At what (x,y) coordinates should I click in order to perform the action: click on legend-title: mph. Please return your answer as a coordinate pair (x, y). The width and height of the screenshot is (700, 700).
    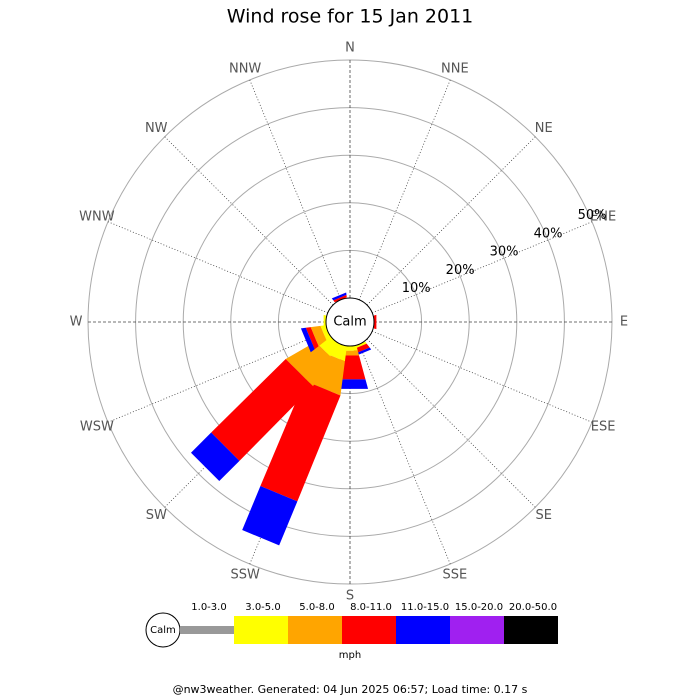
    Looking at the image, I should click on (350, 655).